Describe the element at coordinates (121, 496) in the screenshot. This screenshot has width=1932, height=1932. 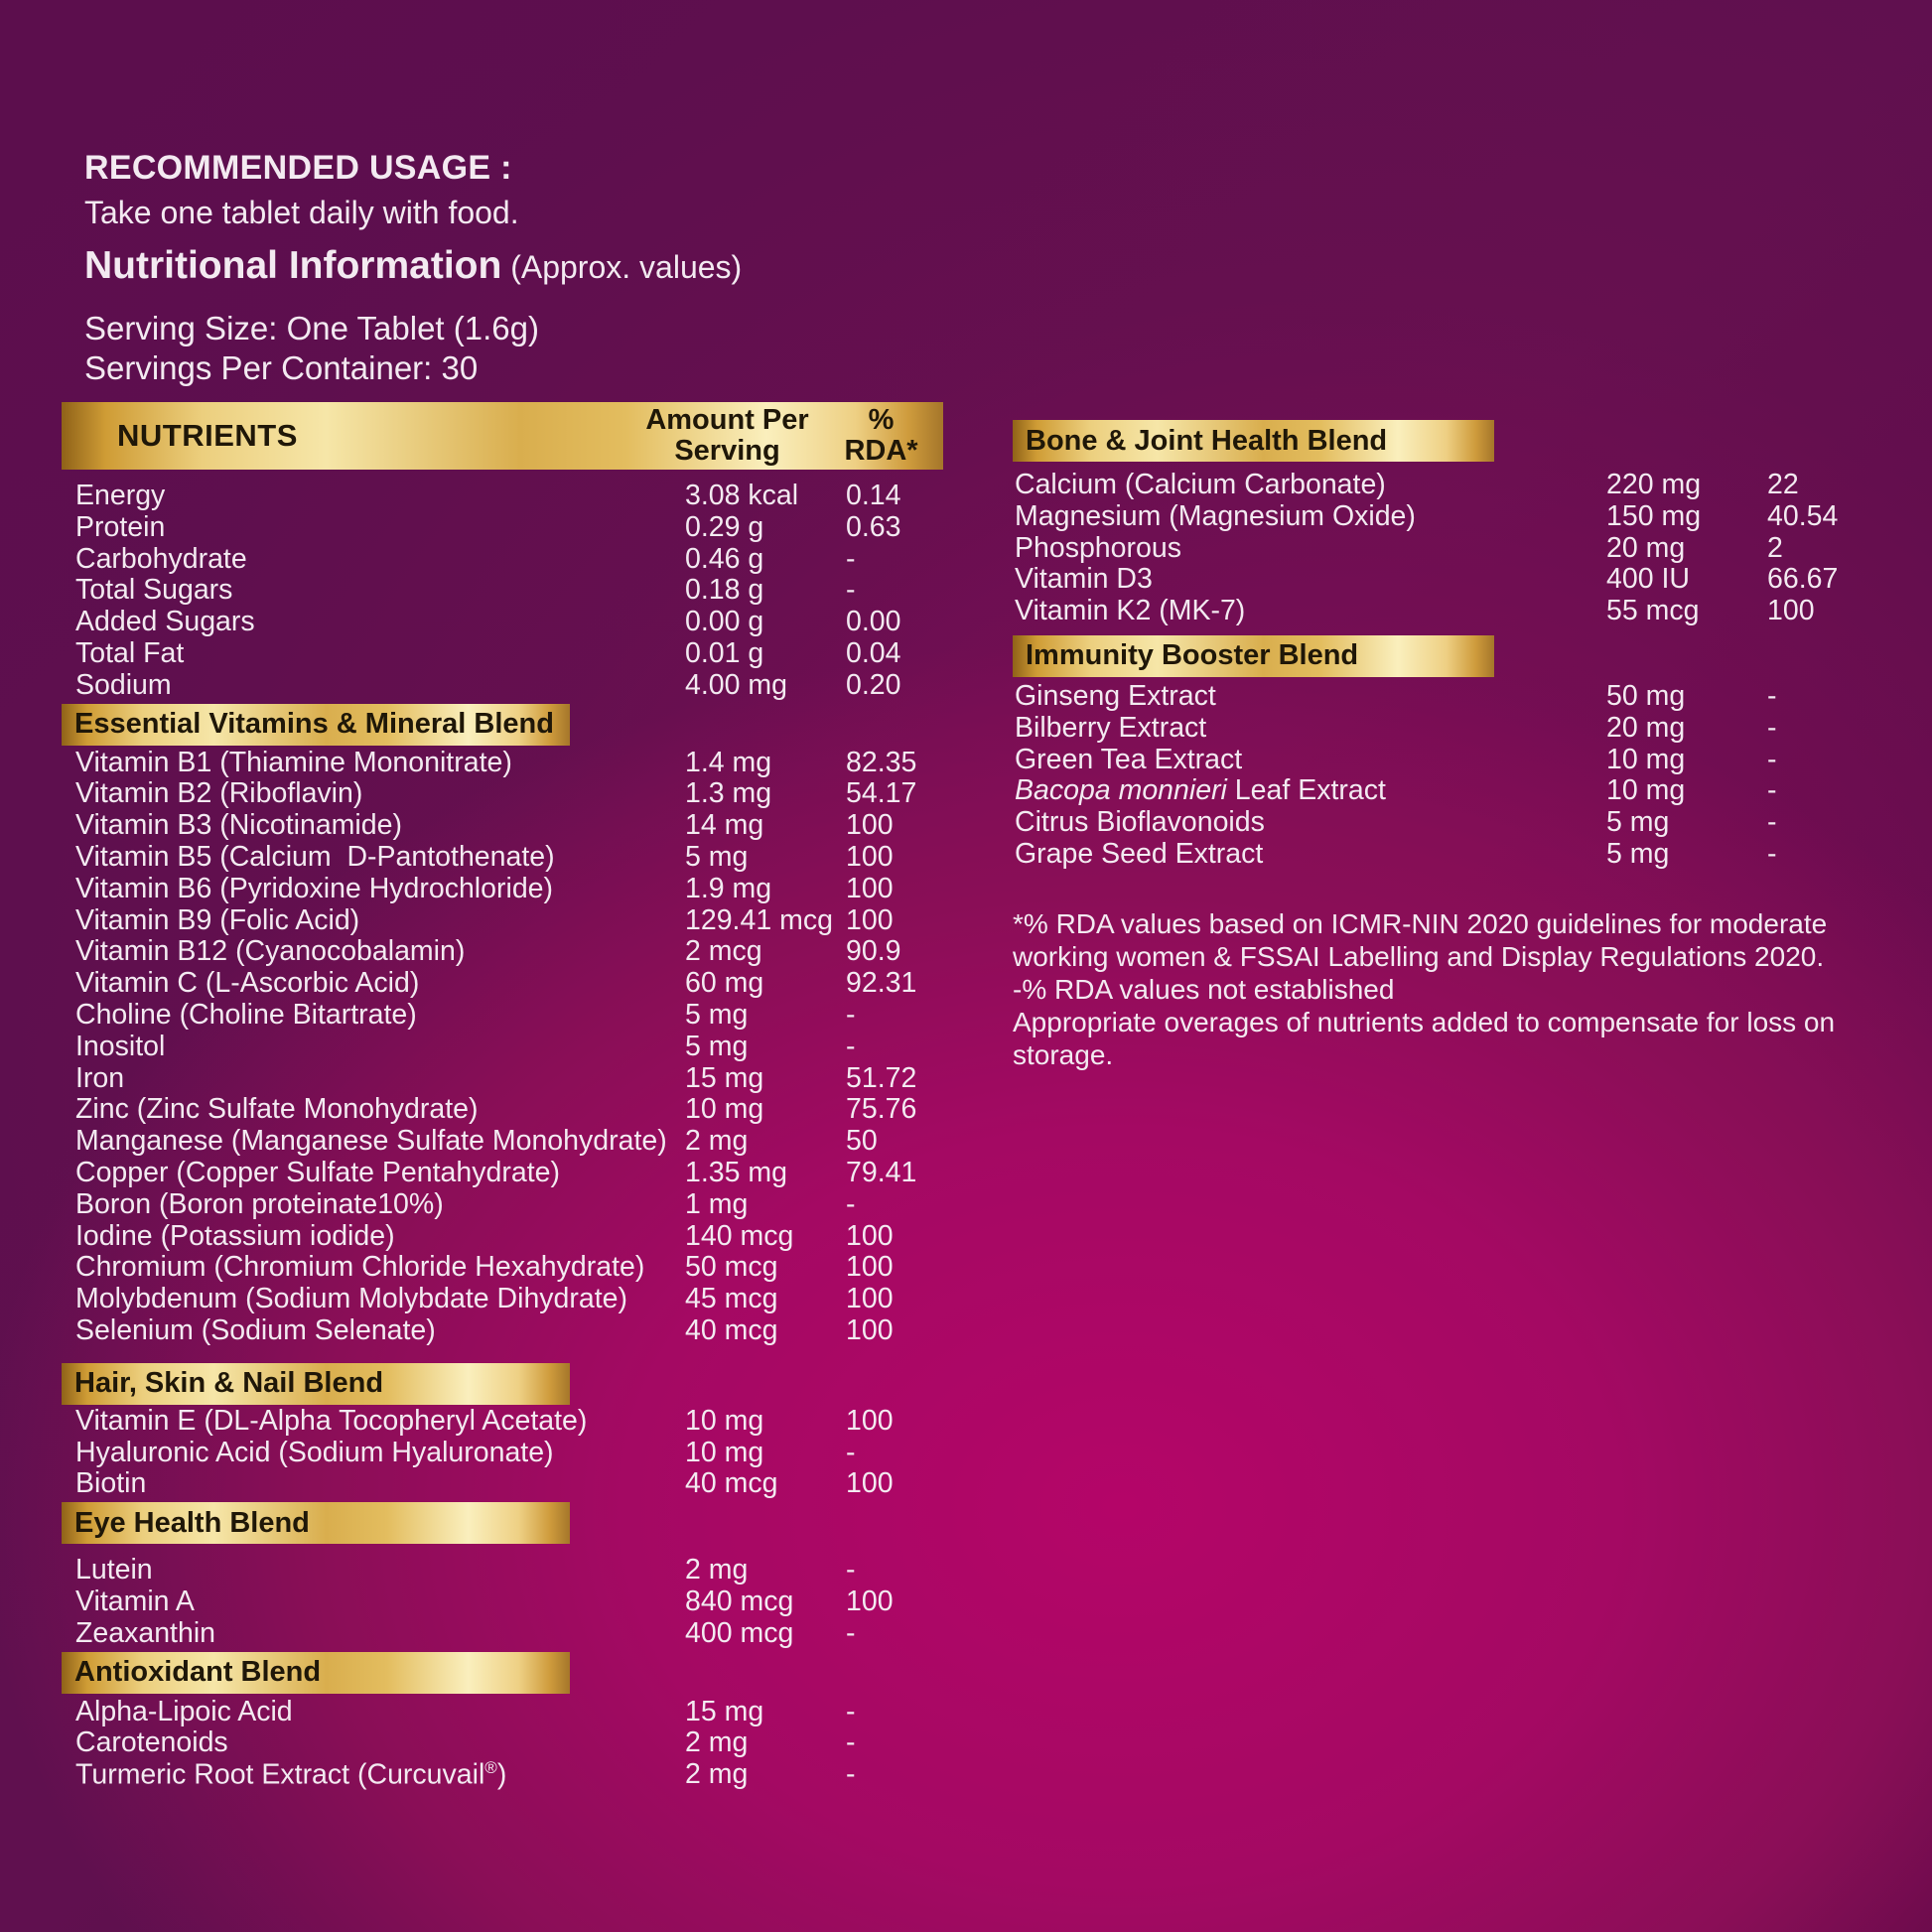
I see `nutrient-name: Energy` at that location.